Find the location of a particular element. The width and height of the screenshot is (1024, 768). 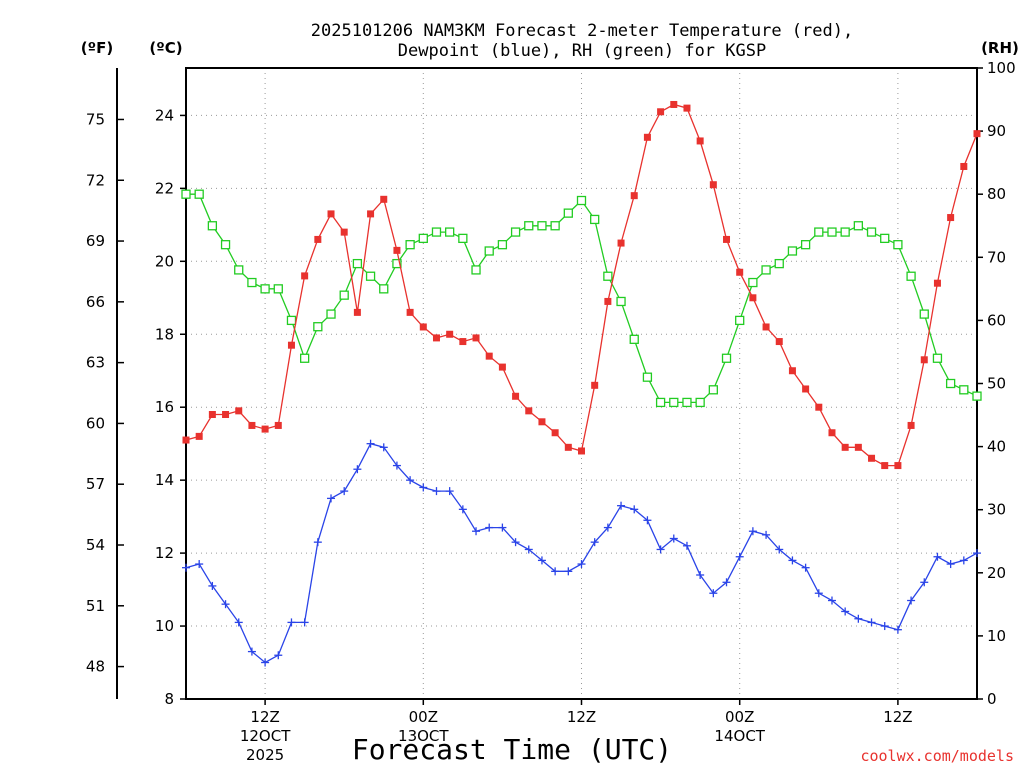

date-tick-label: 13OCT is located at coordinates (423, 736).